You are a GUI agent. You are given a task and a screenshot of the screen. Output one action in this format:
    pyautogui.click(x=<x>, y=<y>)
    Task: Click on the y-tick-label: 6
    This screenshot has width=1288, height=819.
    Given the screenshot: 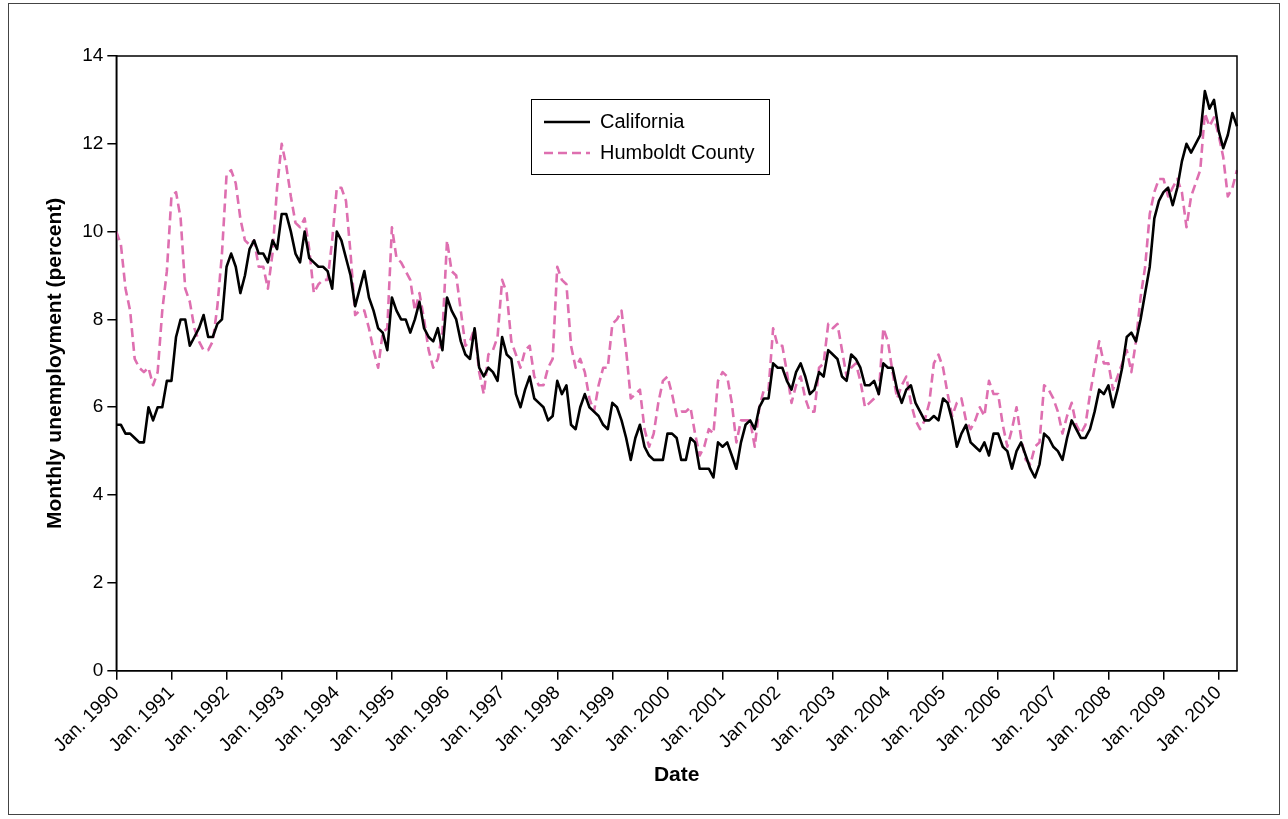 What is the action you would take?
    pyautogui.click(x=98, y=406)
    